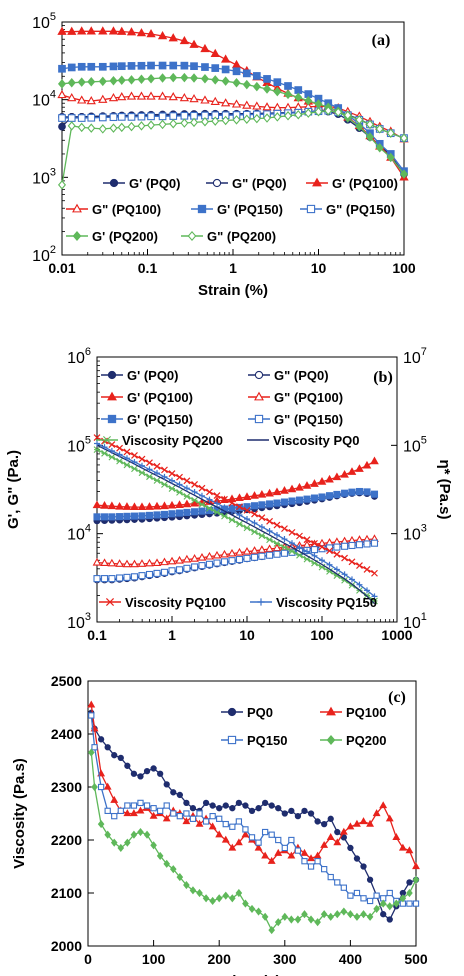  Describe the element at coordinates (397, 697) in the screenshot. I see `panel-label: (c)` at that location.